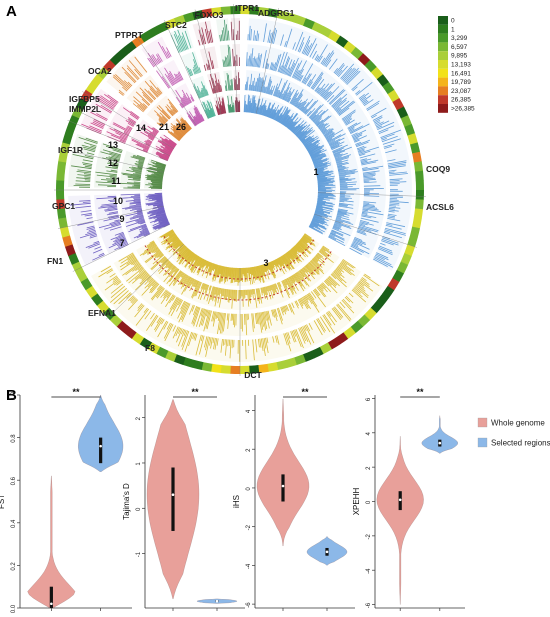  What do you see at coordinates (66, 500) in the screenshot?
I see `violin-chart: 0.0 0.2 0.4 0.6 0.8 1.0 FST **` at bounding box center [66, 500].